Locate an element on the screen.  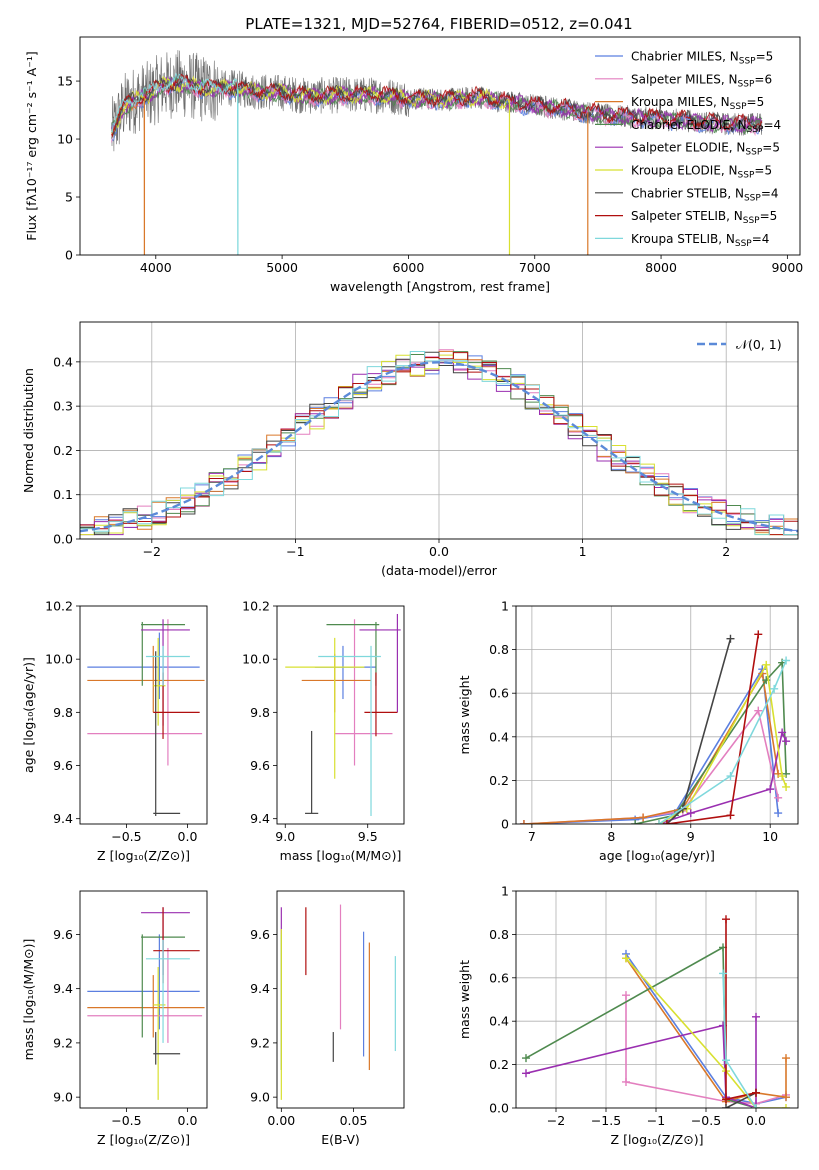
y-tick-label: 0.2 is located at coordinates (499, 780).